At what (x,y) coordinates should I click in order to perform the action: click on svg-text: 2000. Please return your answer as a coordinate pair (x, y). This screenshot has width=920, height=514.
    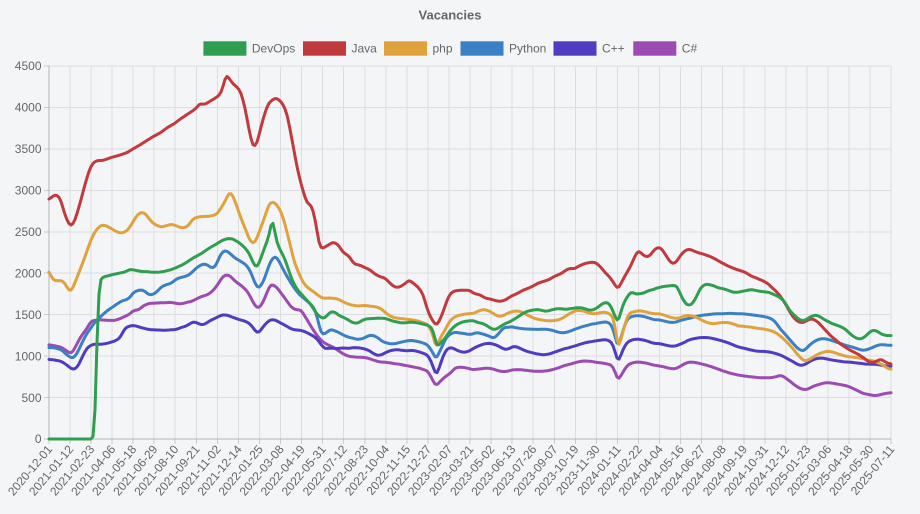
    Looking at the image, I should click on (28, 273).